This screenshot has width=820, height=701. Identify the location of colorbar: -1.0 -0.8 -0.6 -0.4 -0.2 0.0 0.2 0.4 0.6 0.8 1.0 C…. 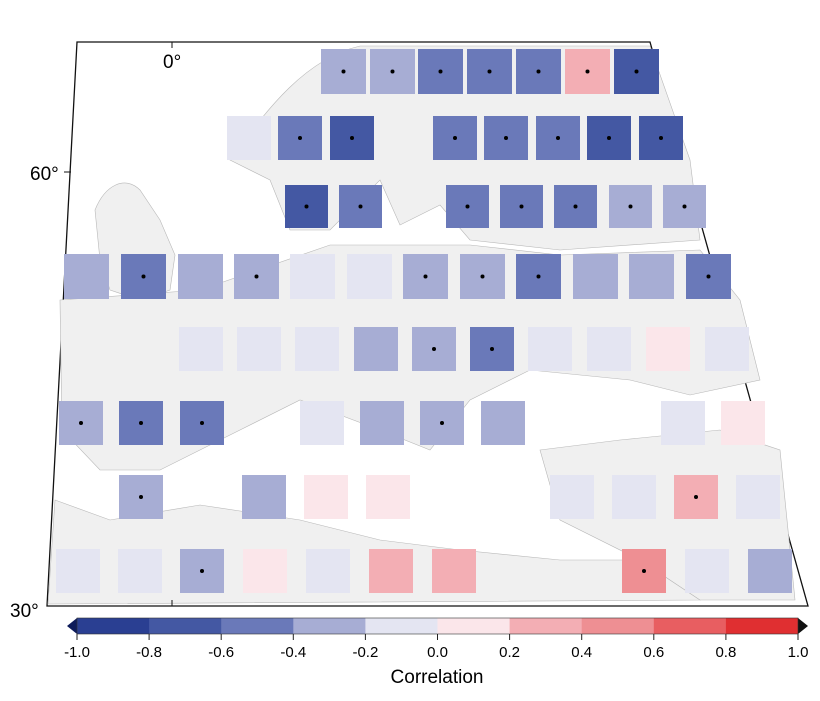
(436, 652).